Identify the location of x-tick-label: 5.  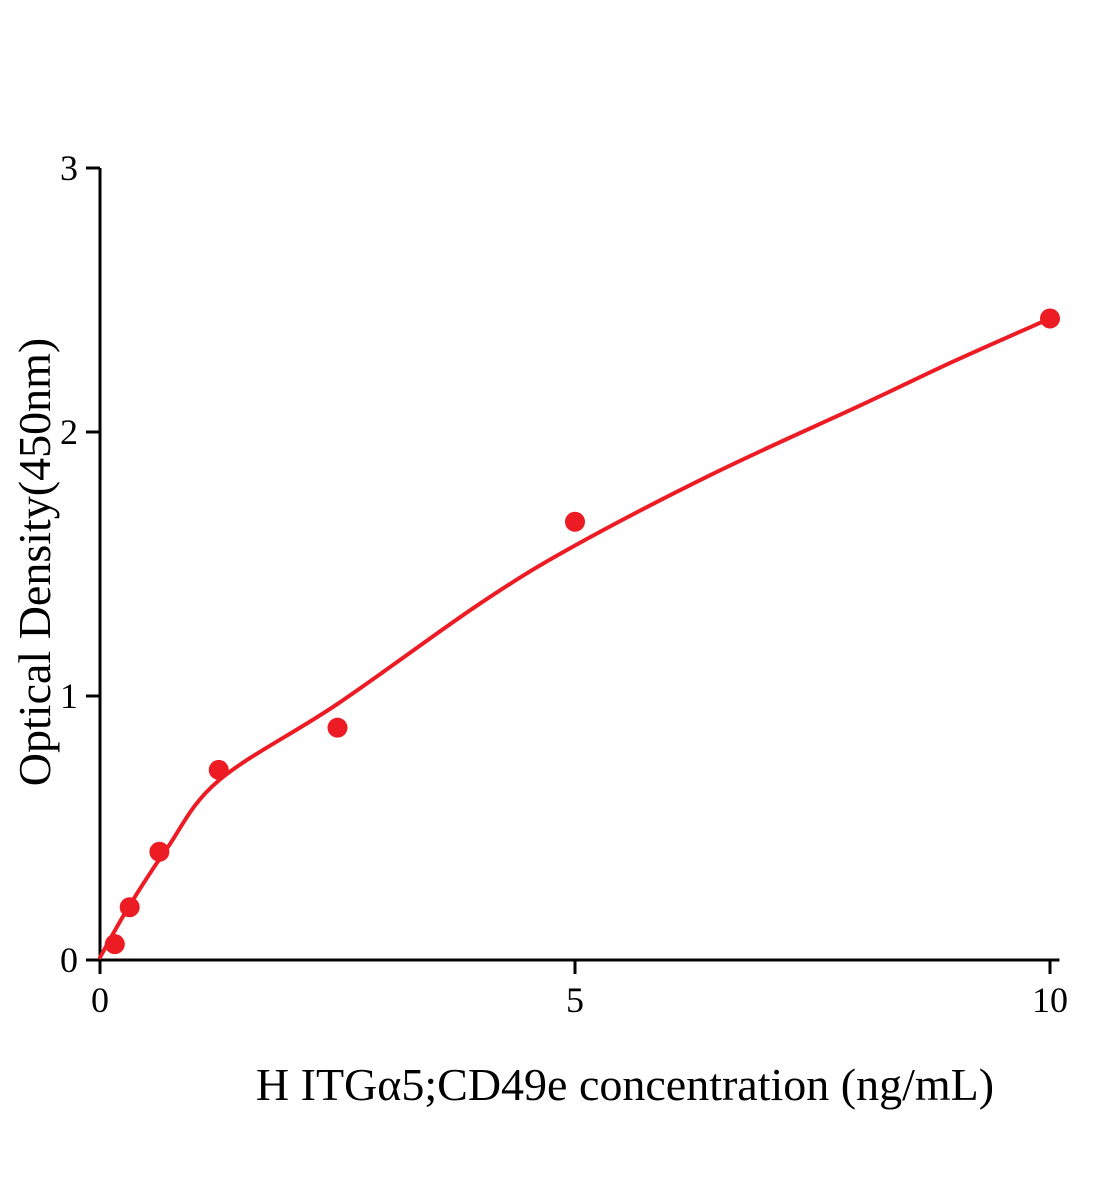
(575, 1000).